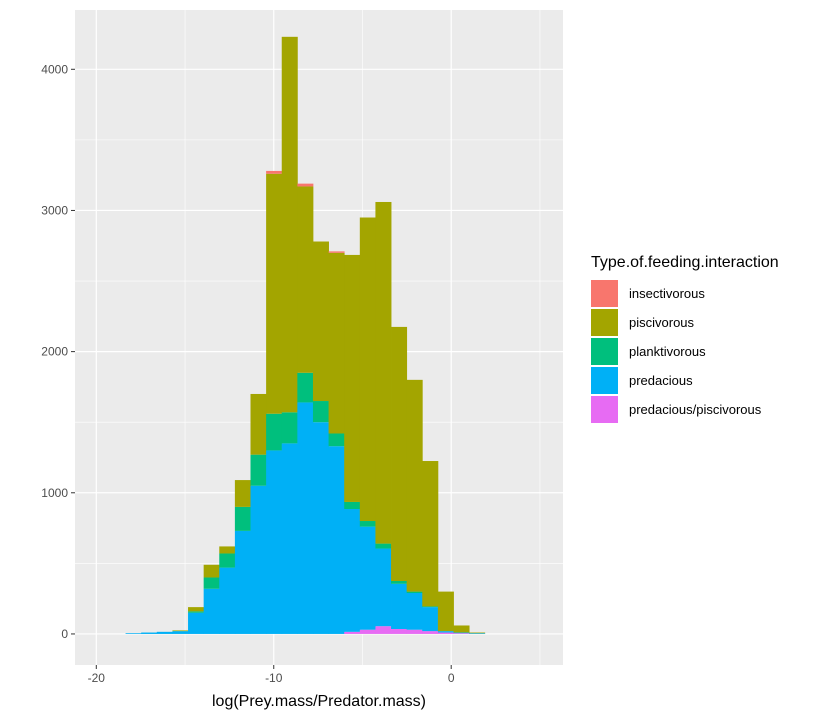  What do you see at coordinates (54, 493) in the screenshot?
I see `y-tick-label: 1000` at bounding box center [54, 493].